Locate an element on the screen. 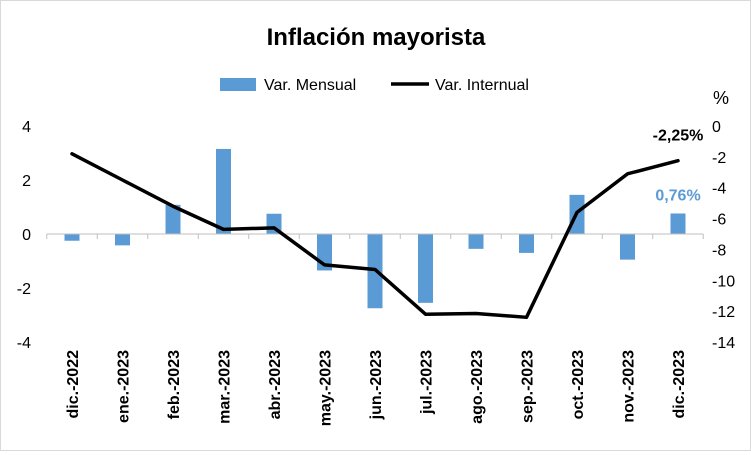 The height and width of the screenshot is (455, 751). left-axis-tick-label: 4 is located at coordinates (26, 127).